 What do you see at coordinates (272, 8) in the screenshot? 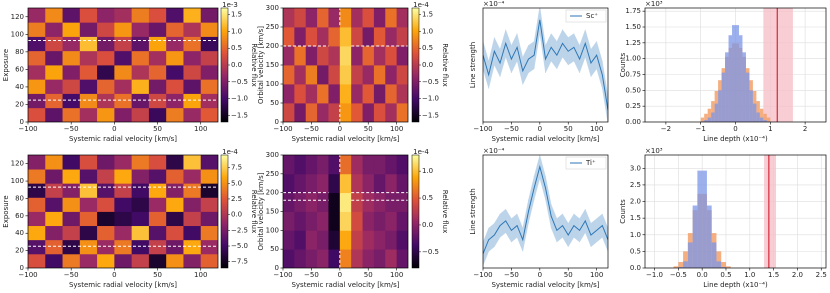
I see `y-tick-label: 300` at bounding box center [272, 8].